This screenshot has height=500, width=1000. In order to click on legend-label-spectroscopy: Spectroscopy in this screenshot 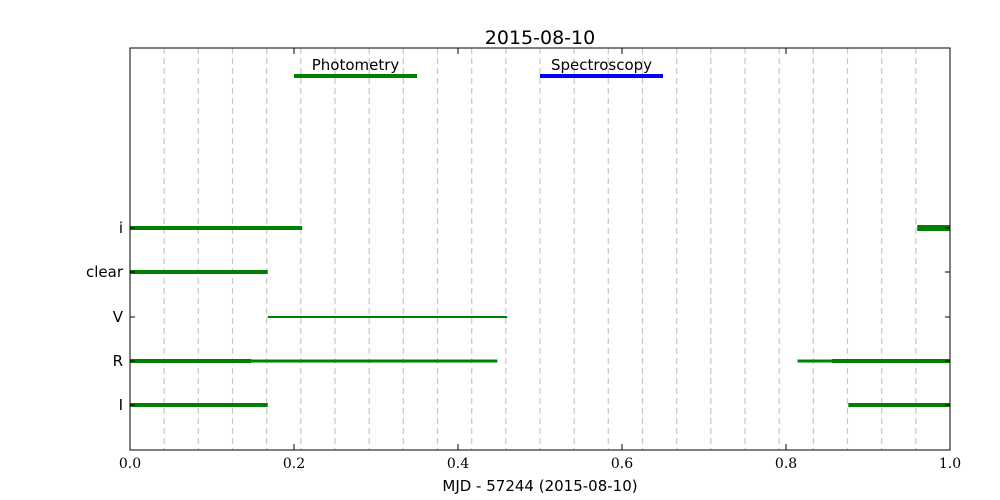, I will do `click(601, 65)`.